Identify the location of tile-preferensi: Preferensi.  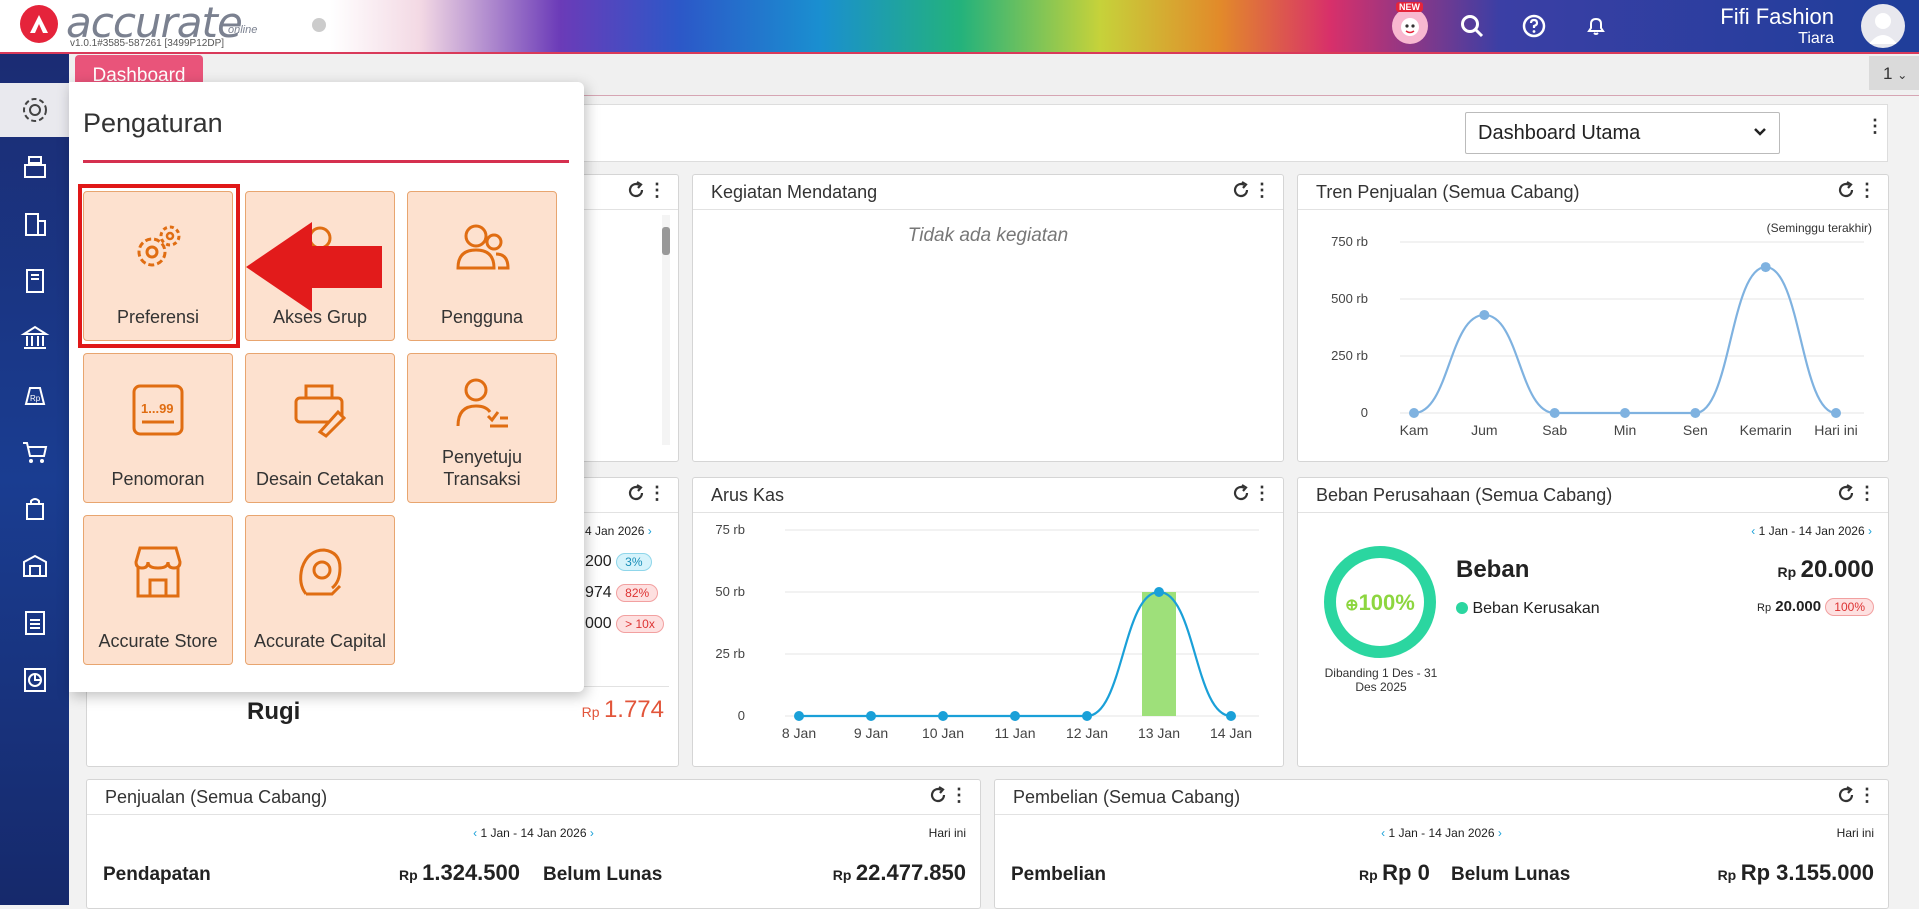
(158, 266).